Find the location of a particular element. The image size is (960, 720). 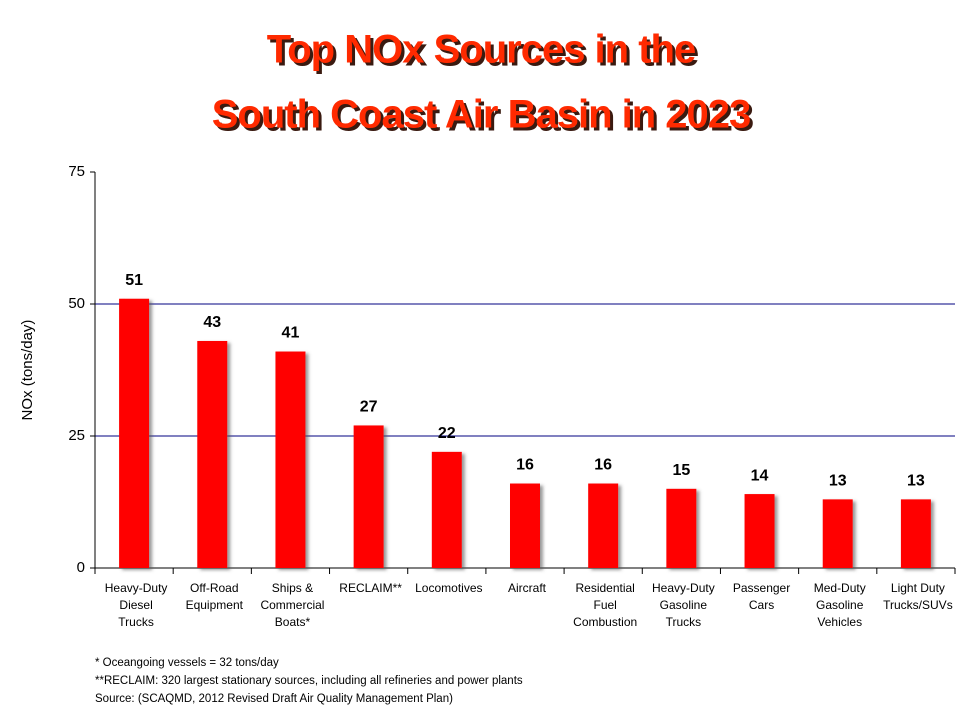

x-tick-label: Ships & is located at coordinates (292, 588).